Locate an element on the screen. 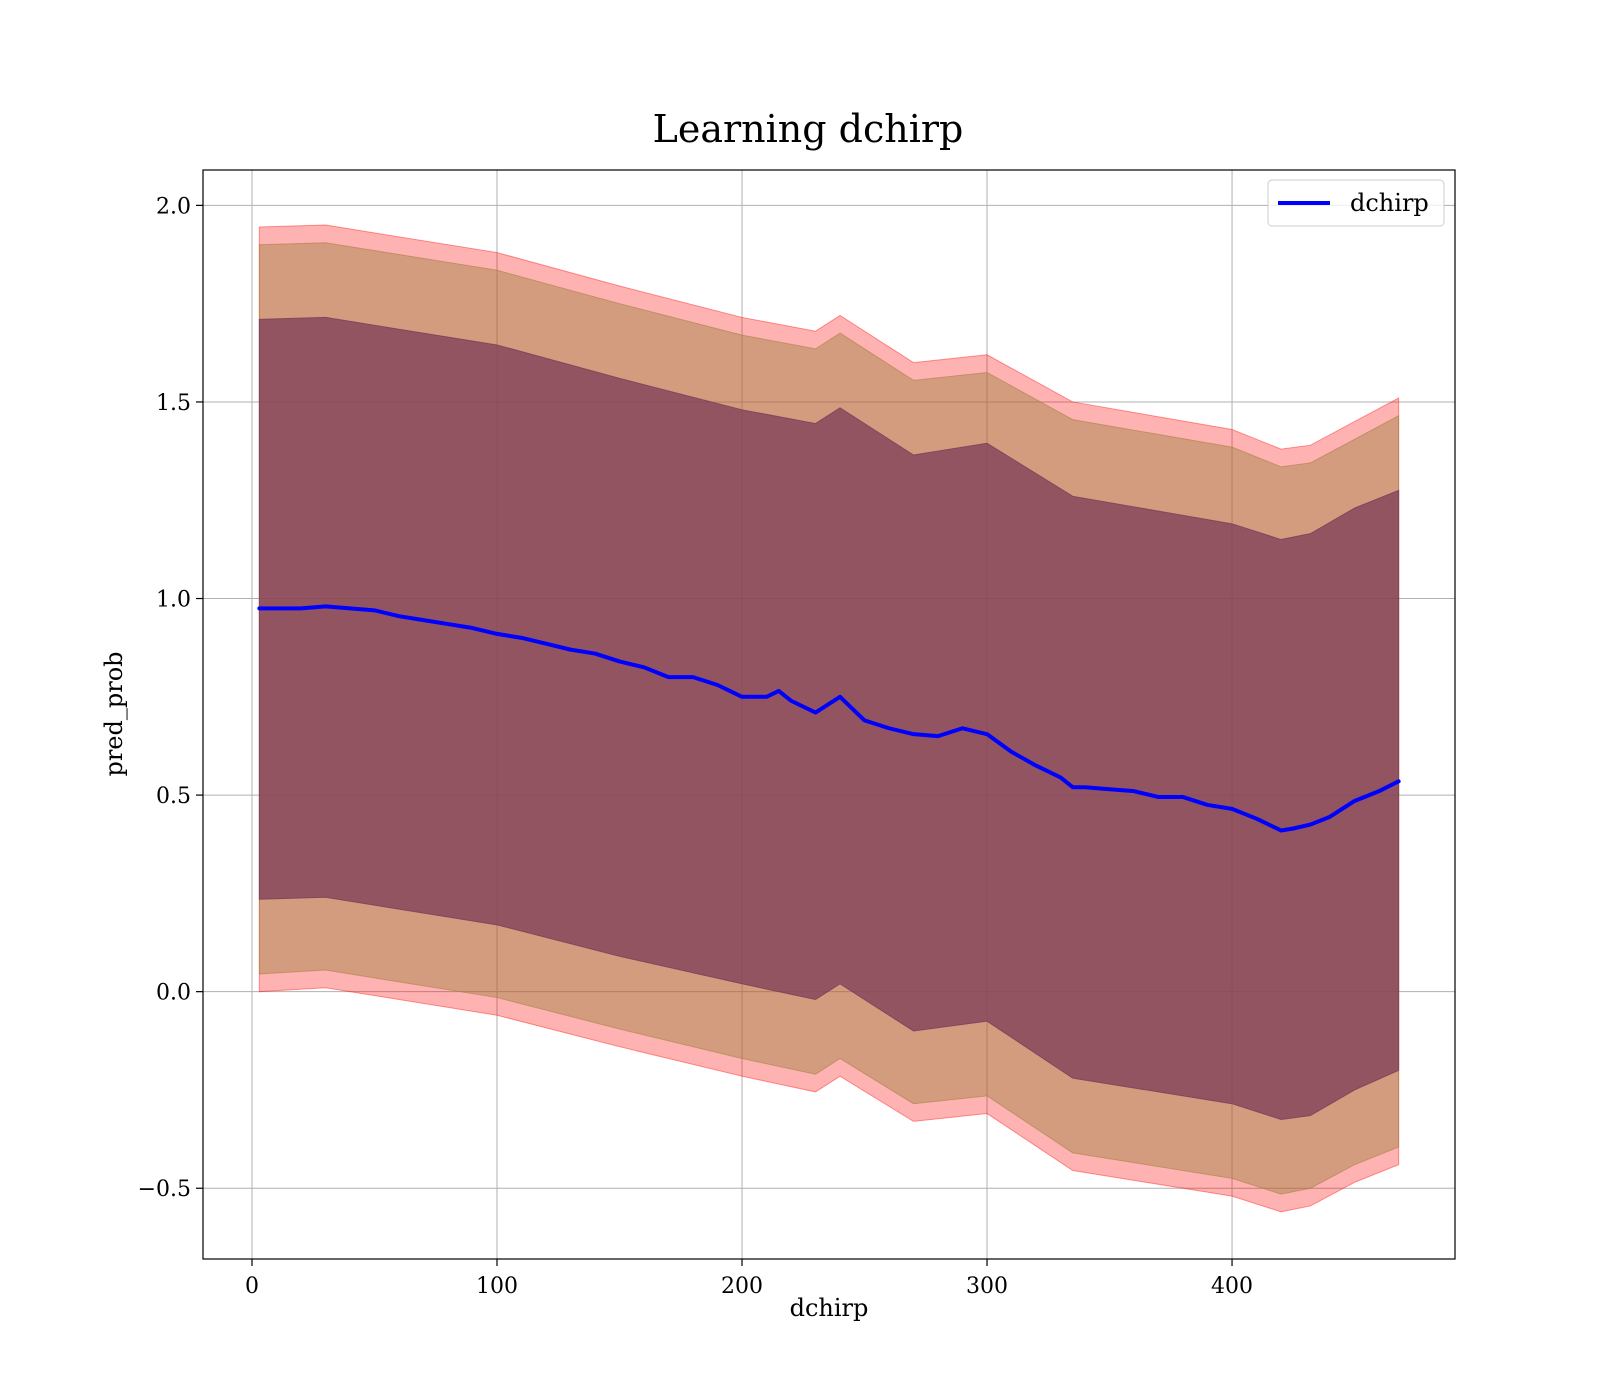  legend-box is located at coordinates (1356, 203).